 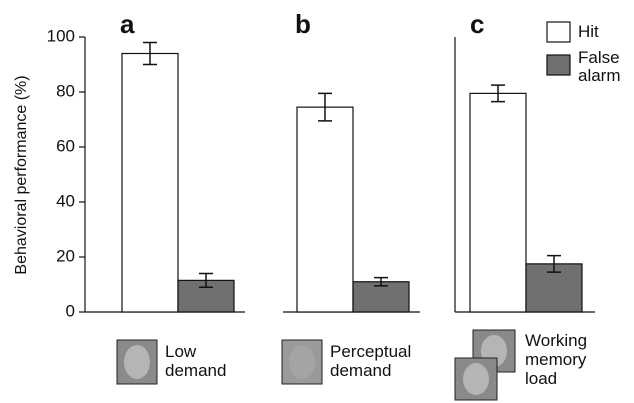 I want to click on y-axis-label: Behavioral performance (%), so click(x=21, y=174).